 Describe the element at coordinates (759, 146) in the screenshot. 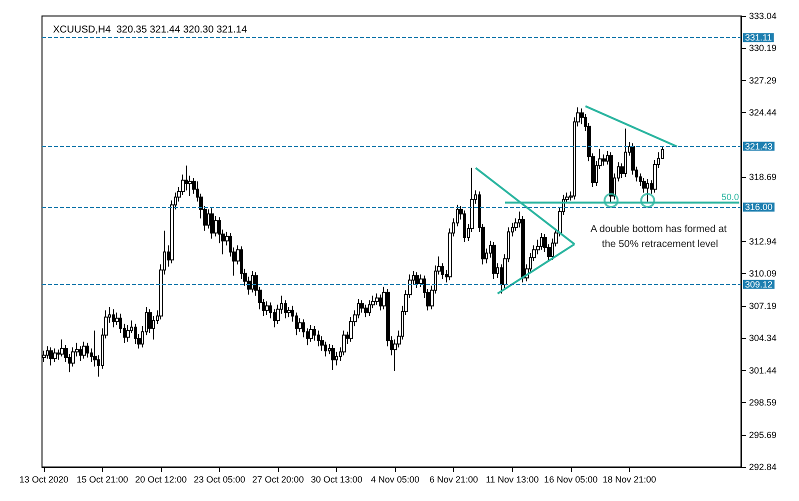

I see `ref-line-label: 321.43` at that location.